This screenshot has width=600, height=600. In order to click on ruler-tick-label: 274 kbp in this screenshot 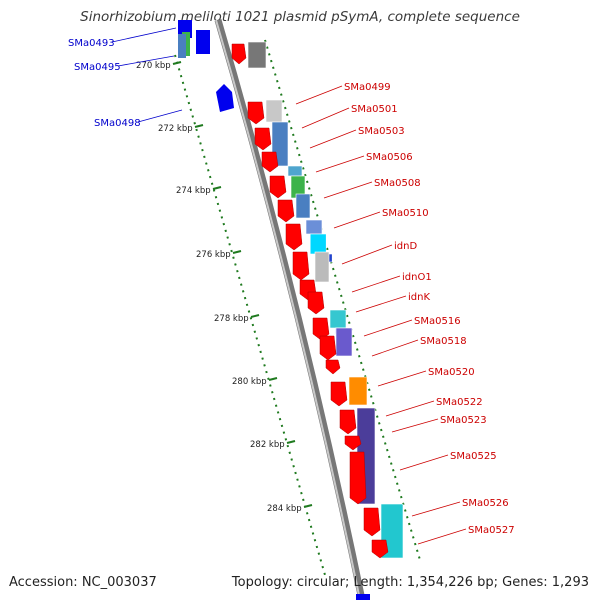, I will do `click(193, 191)`.